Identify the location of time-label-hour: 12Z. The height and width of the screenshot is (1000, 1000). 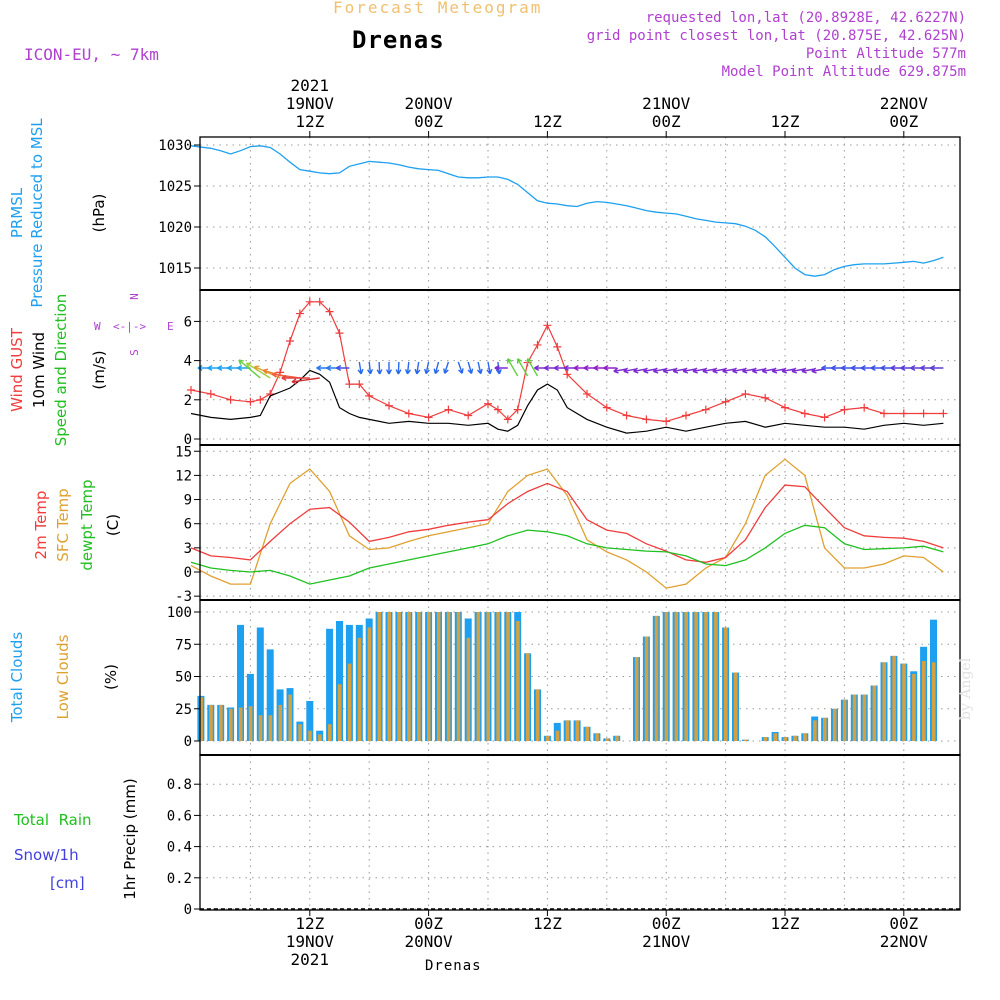
(785, 923).